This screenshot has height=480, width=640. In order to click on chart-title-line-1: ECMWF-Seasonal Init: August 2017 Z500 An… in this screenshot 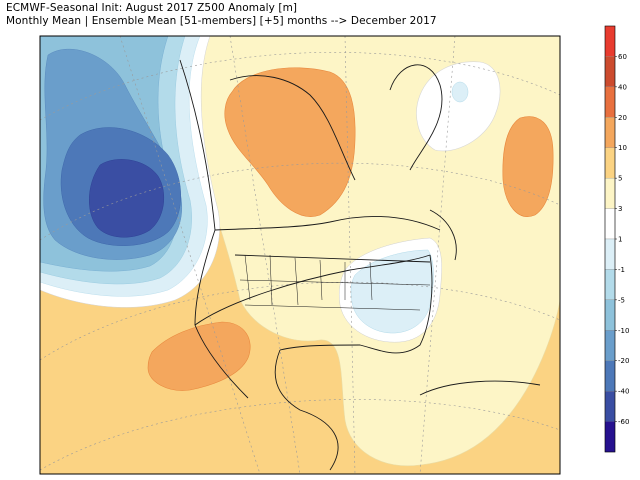, I will do `click(152, 8)`.